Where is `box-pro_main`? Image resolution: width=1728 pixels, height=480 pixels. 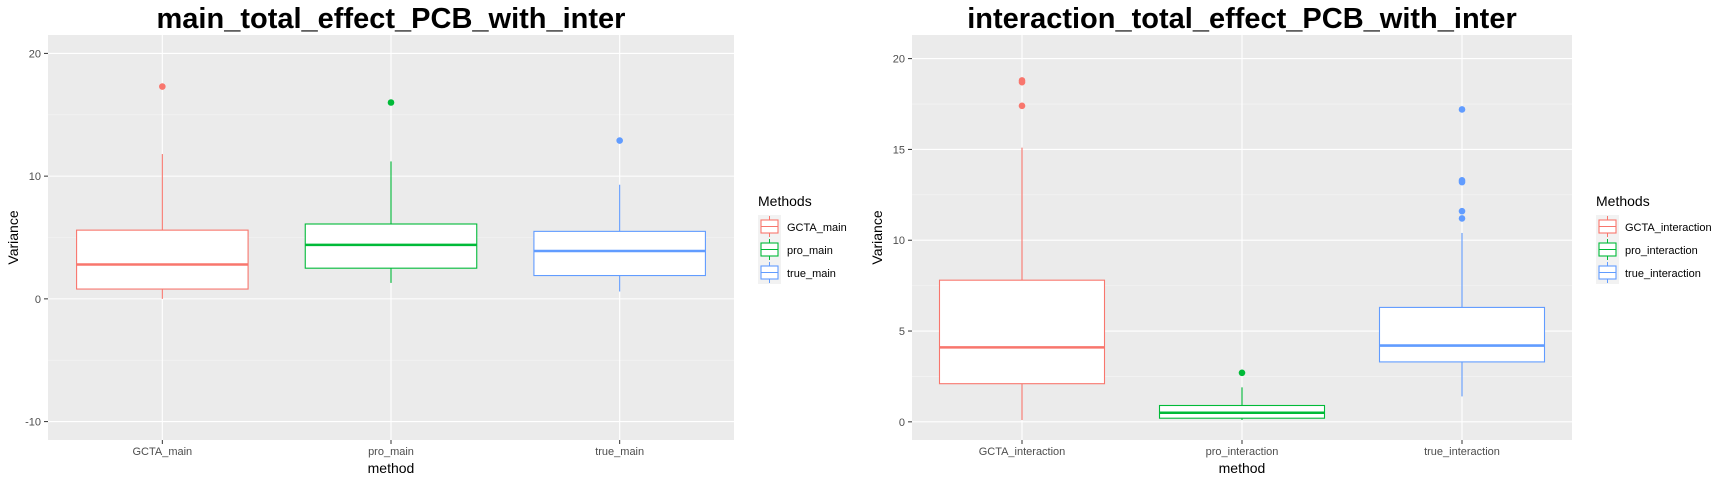
box-pro_main is located at coordinates (391, 191).